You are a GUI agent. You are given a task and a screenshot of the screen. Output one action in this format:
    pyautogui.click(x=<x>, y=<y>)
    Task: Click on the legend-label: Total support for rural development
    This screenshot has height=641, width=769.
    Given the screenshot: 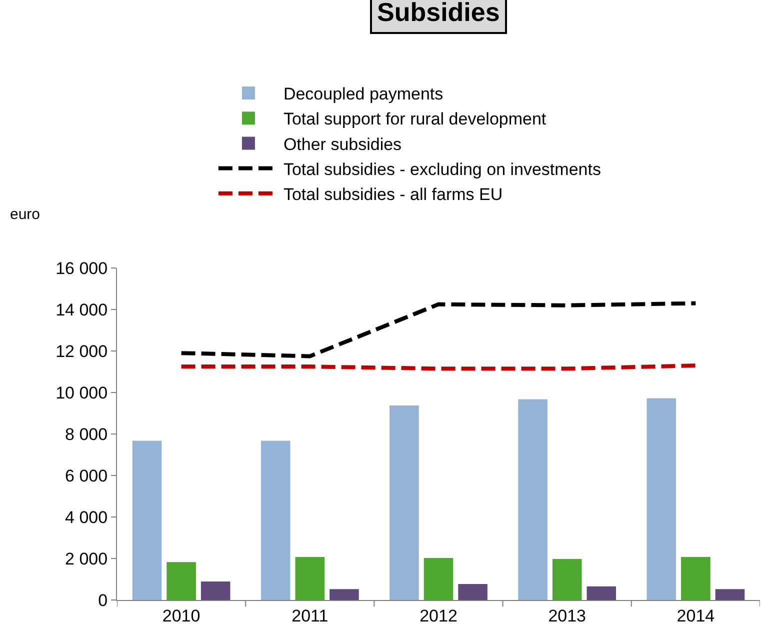 What is the action you would take?
    pyautogui.click(x=414, y=119)
    